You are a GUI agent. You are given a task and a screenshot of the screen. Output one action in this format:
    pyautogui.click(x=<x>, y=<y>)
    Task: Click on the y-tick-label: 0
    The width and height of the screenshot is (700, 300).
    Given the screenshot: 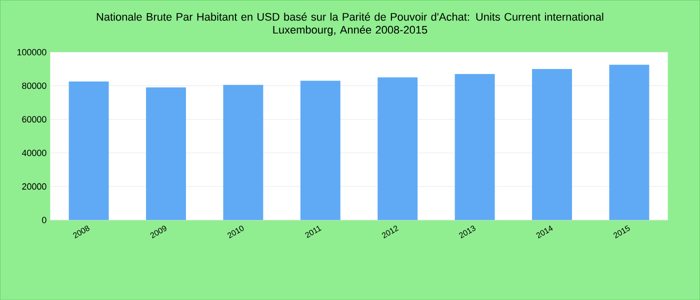 What is the action you would take?
    pyautogui.click(x=44, y=220)
    